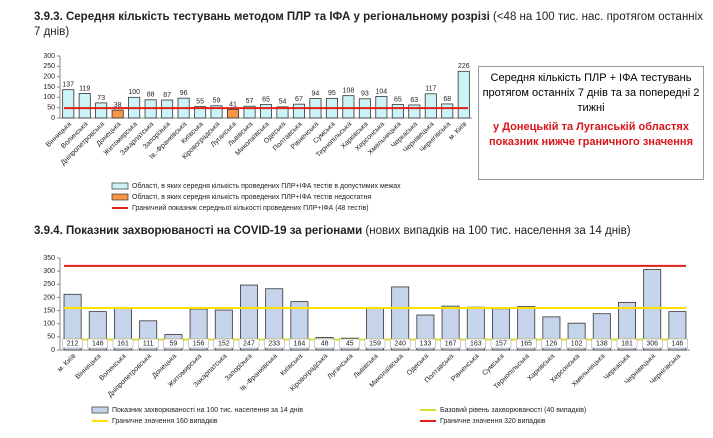  I want to click on value-label: 59, so click(174, 344).